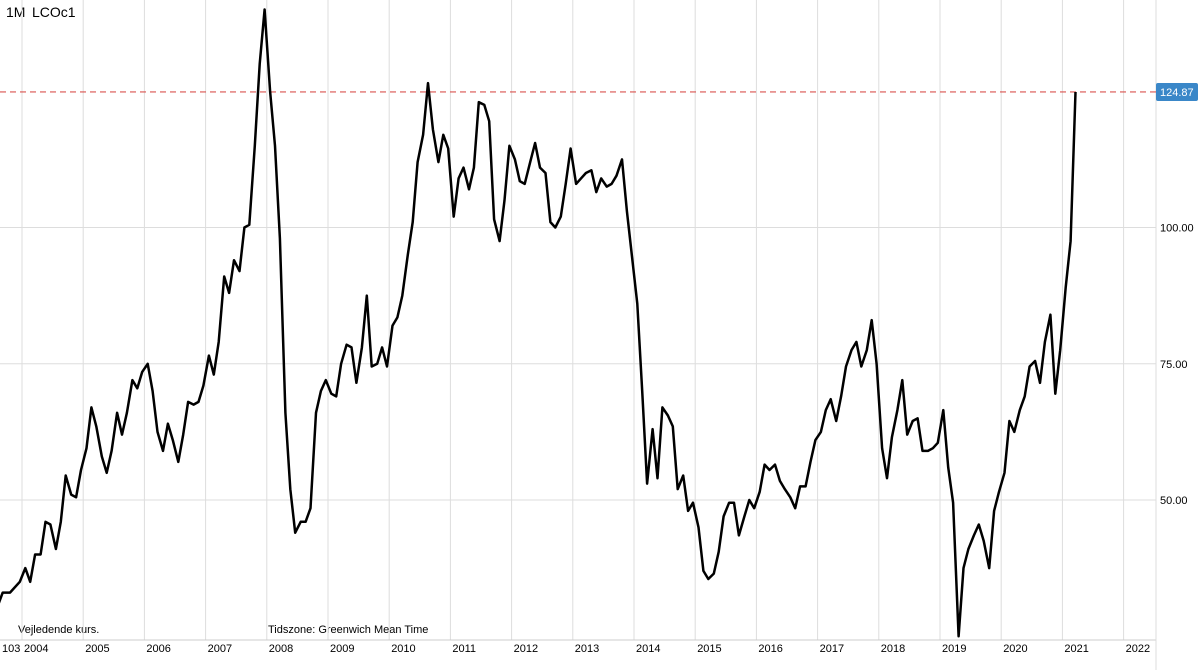 This screenshot has width=1200, height=670. I want to click on x-tick-2008: 2008, so click(281, 649).